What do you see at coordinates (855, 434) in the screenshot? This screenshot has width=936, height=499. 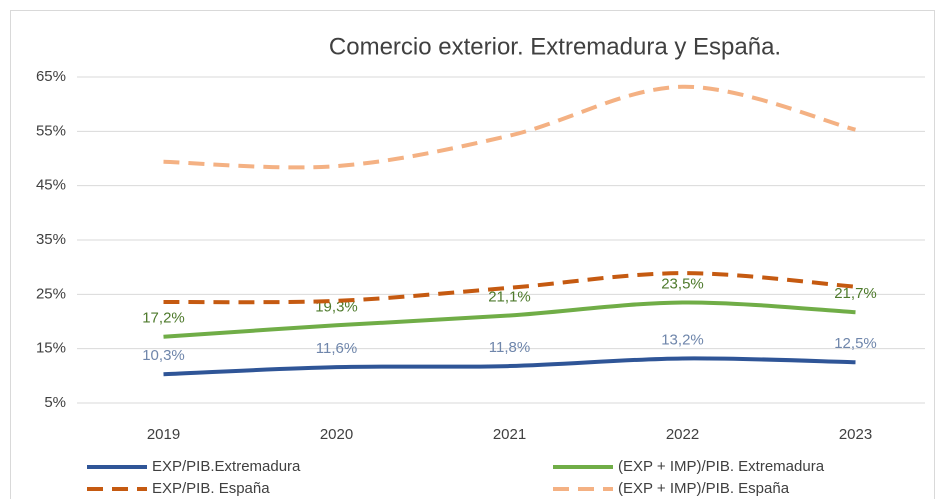 I see `x-tick-label: 2023` at bounding box center [855, 434].